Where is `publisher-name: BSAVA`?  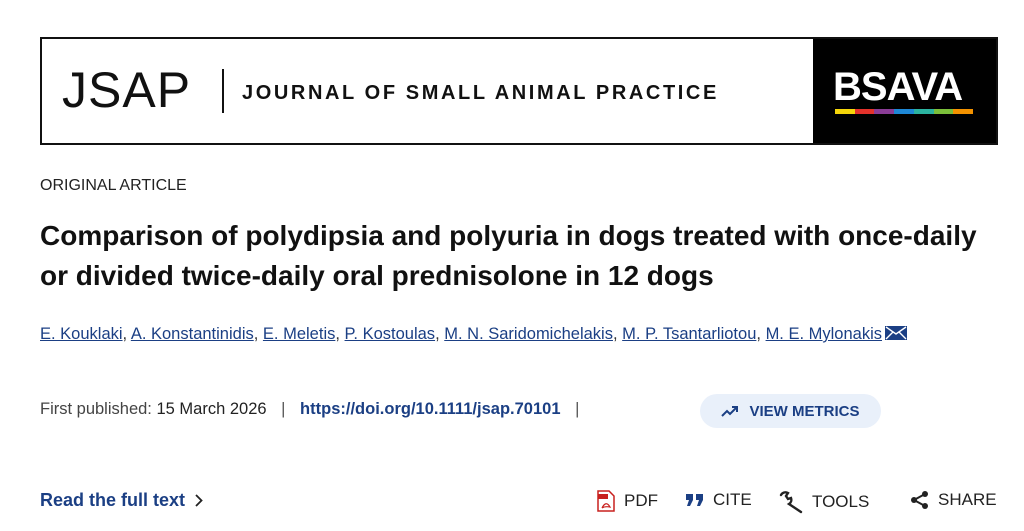 publisher-name: BSAVA is located at coordinates (898, 87).